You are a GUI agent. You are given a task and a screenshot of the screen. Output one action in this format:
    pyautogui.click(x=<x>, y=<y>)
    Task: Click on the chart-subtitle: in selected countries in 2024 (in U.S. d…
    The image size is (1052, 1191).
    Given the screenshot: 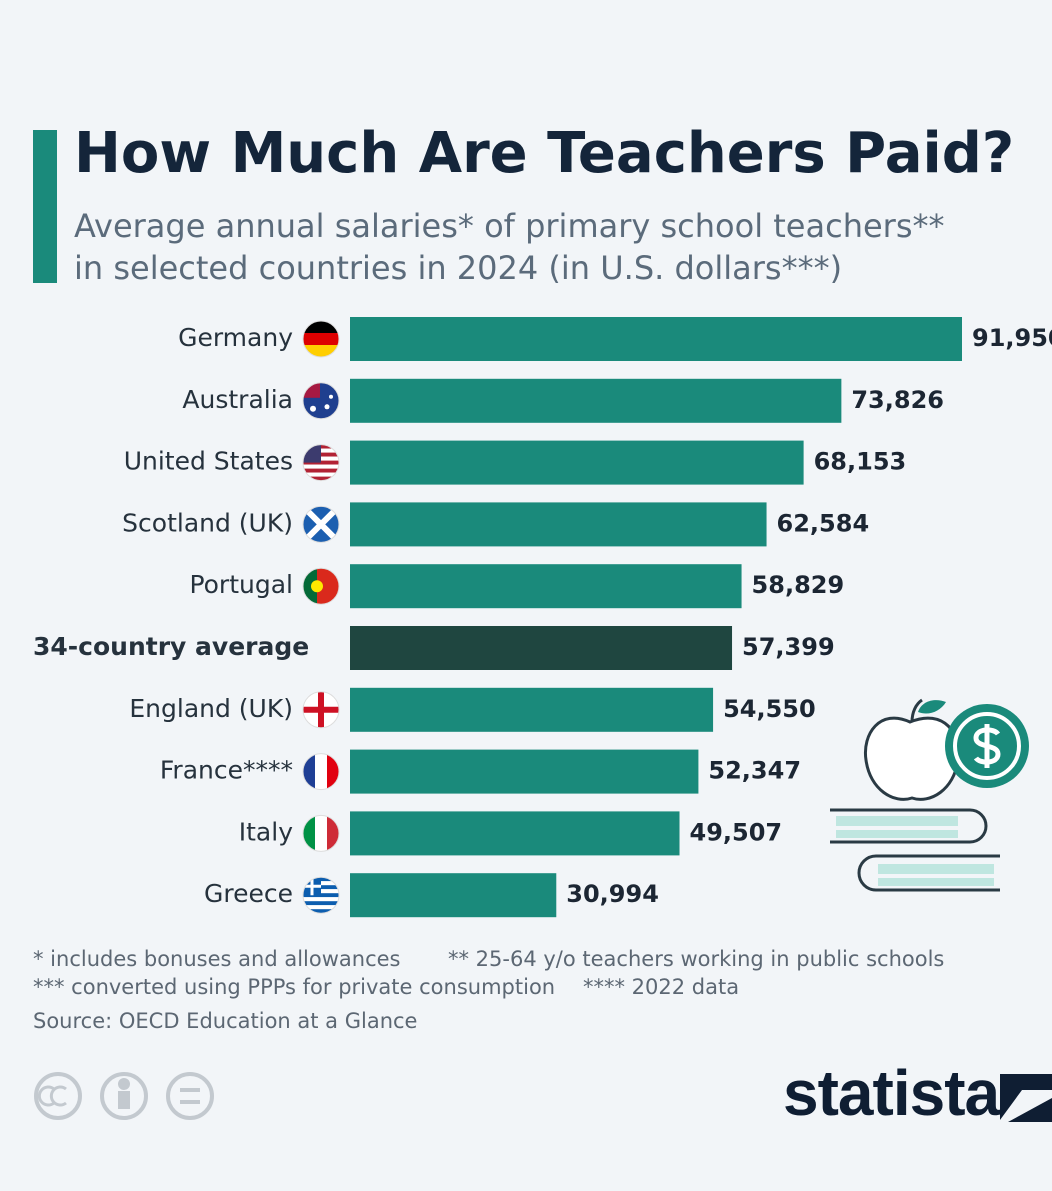 What is the action you would take?
    pyautogui.click(x=458, y=268)
    